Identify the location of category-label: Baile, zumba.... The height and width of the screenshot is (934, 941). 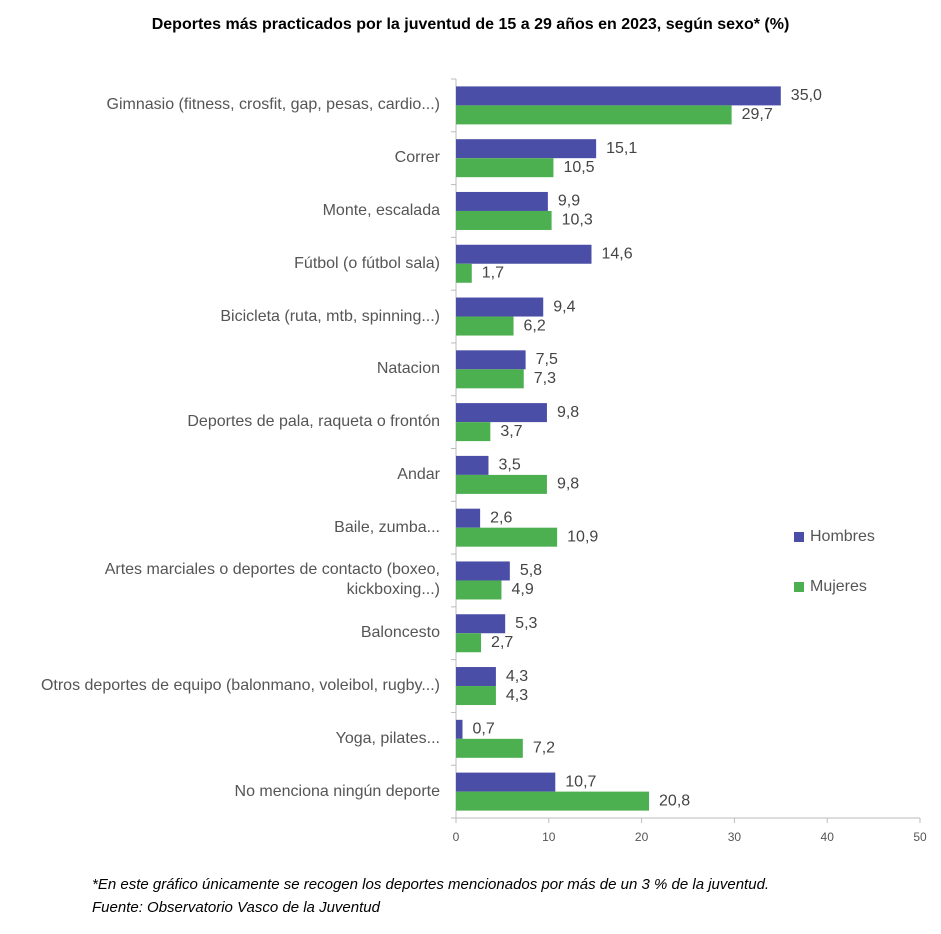
(387, 527).